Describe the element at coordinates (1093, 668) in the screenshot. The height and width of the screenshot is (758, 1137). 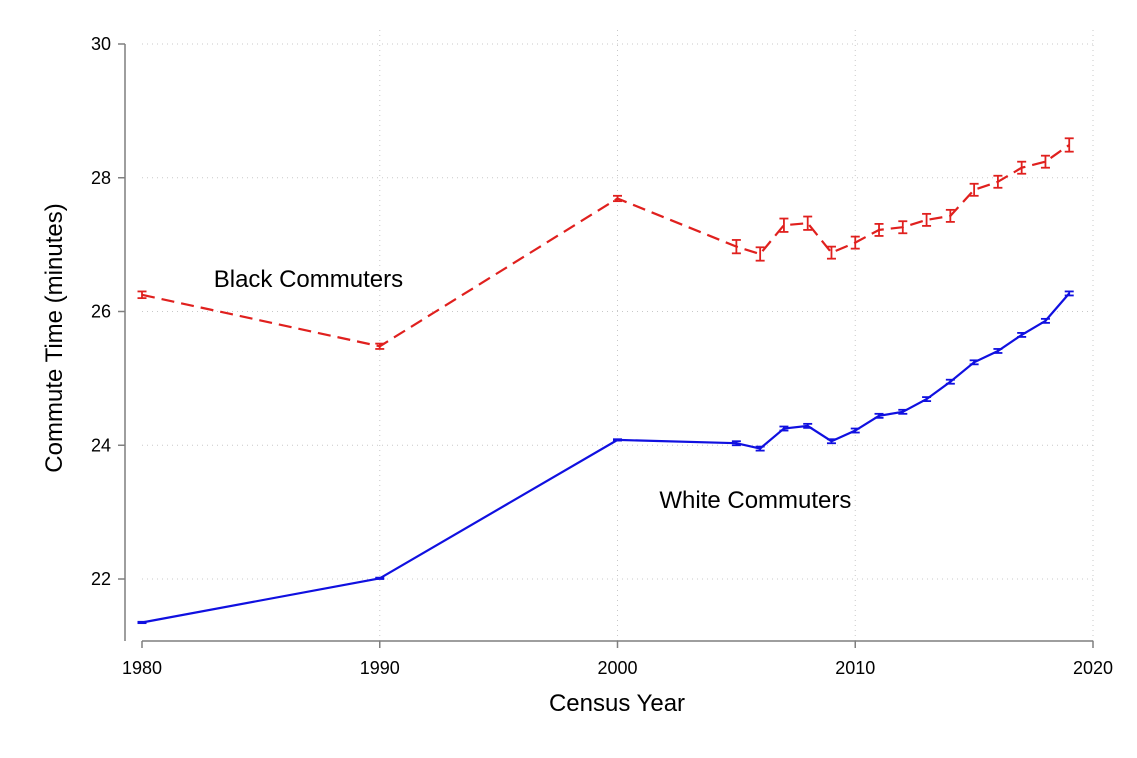
I see `x-tick-label: 2020` at that location.